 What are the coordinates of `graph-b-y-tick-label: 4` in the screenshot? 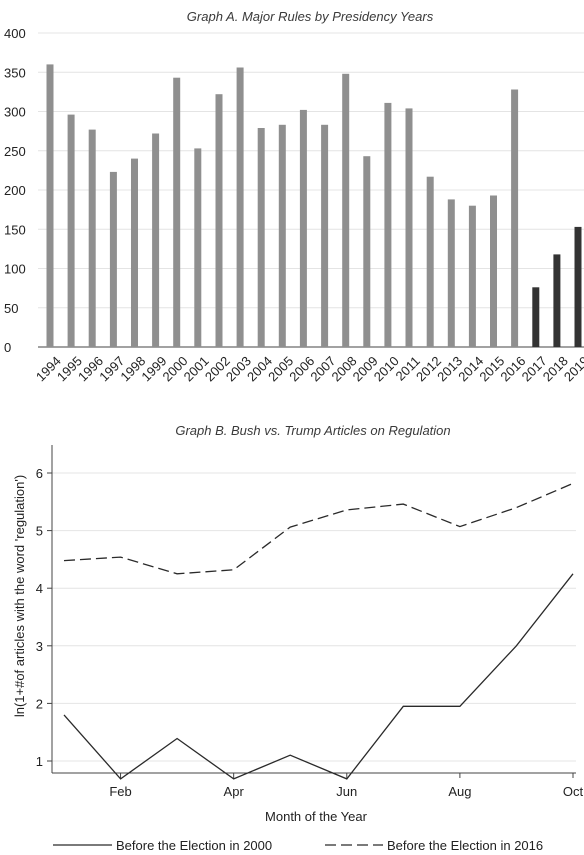 It's located at (39, 588).